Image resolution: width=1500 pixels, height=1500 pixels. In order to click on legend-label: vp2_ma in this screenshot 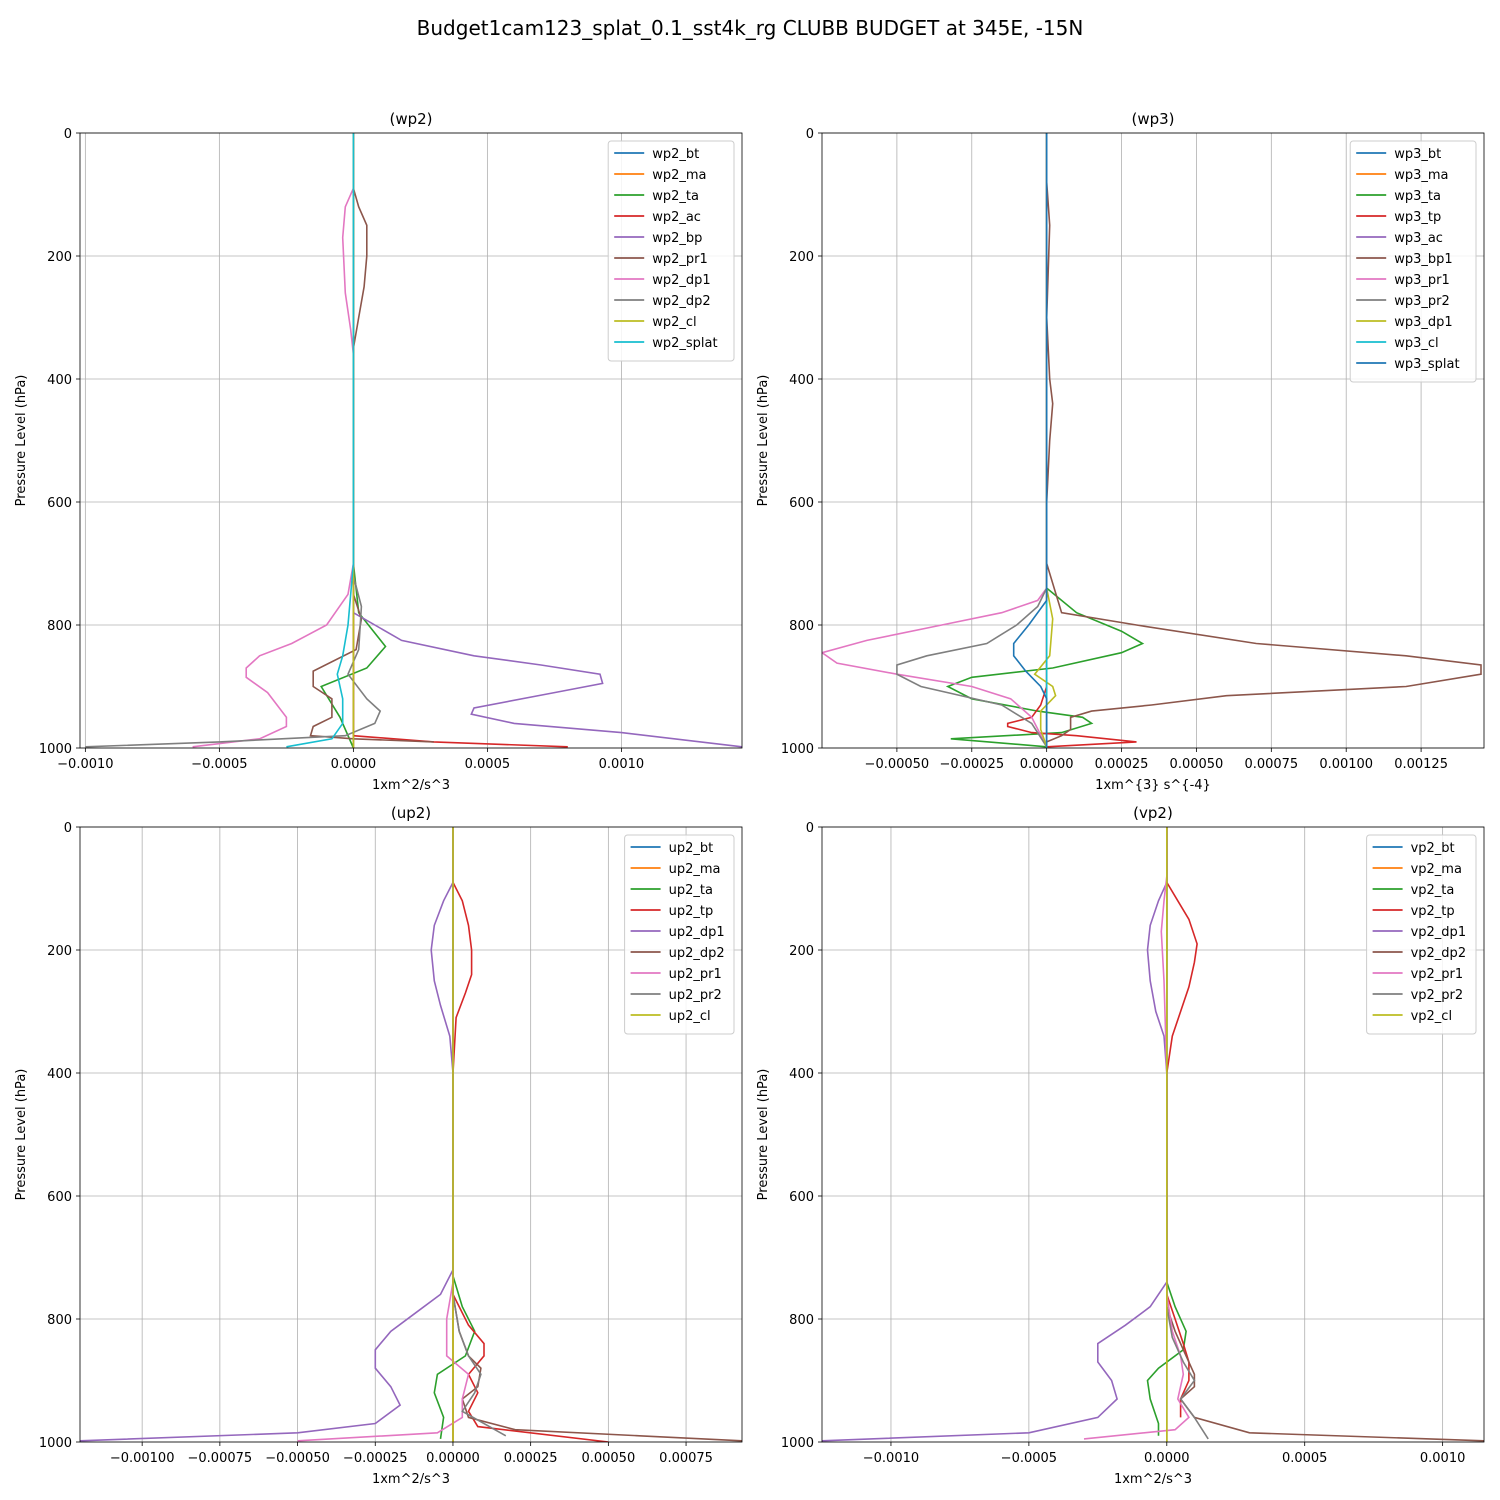, I will do `click(1436, 869)`.